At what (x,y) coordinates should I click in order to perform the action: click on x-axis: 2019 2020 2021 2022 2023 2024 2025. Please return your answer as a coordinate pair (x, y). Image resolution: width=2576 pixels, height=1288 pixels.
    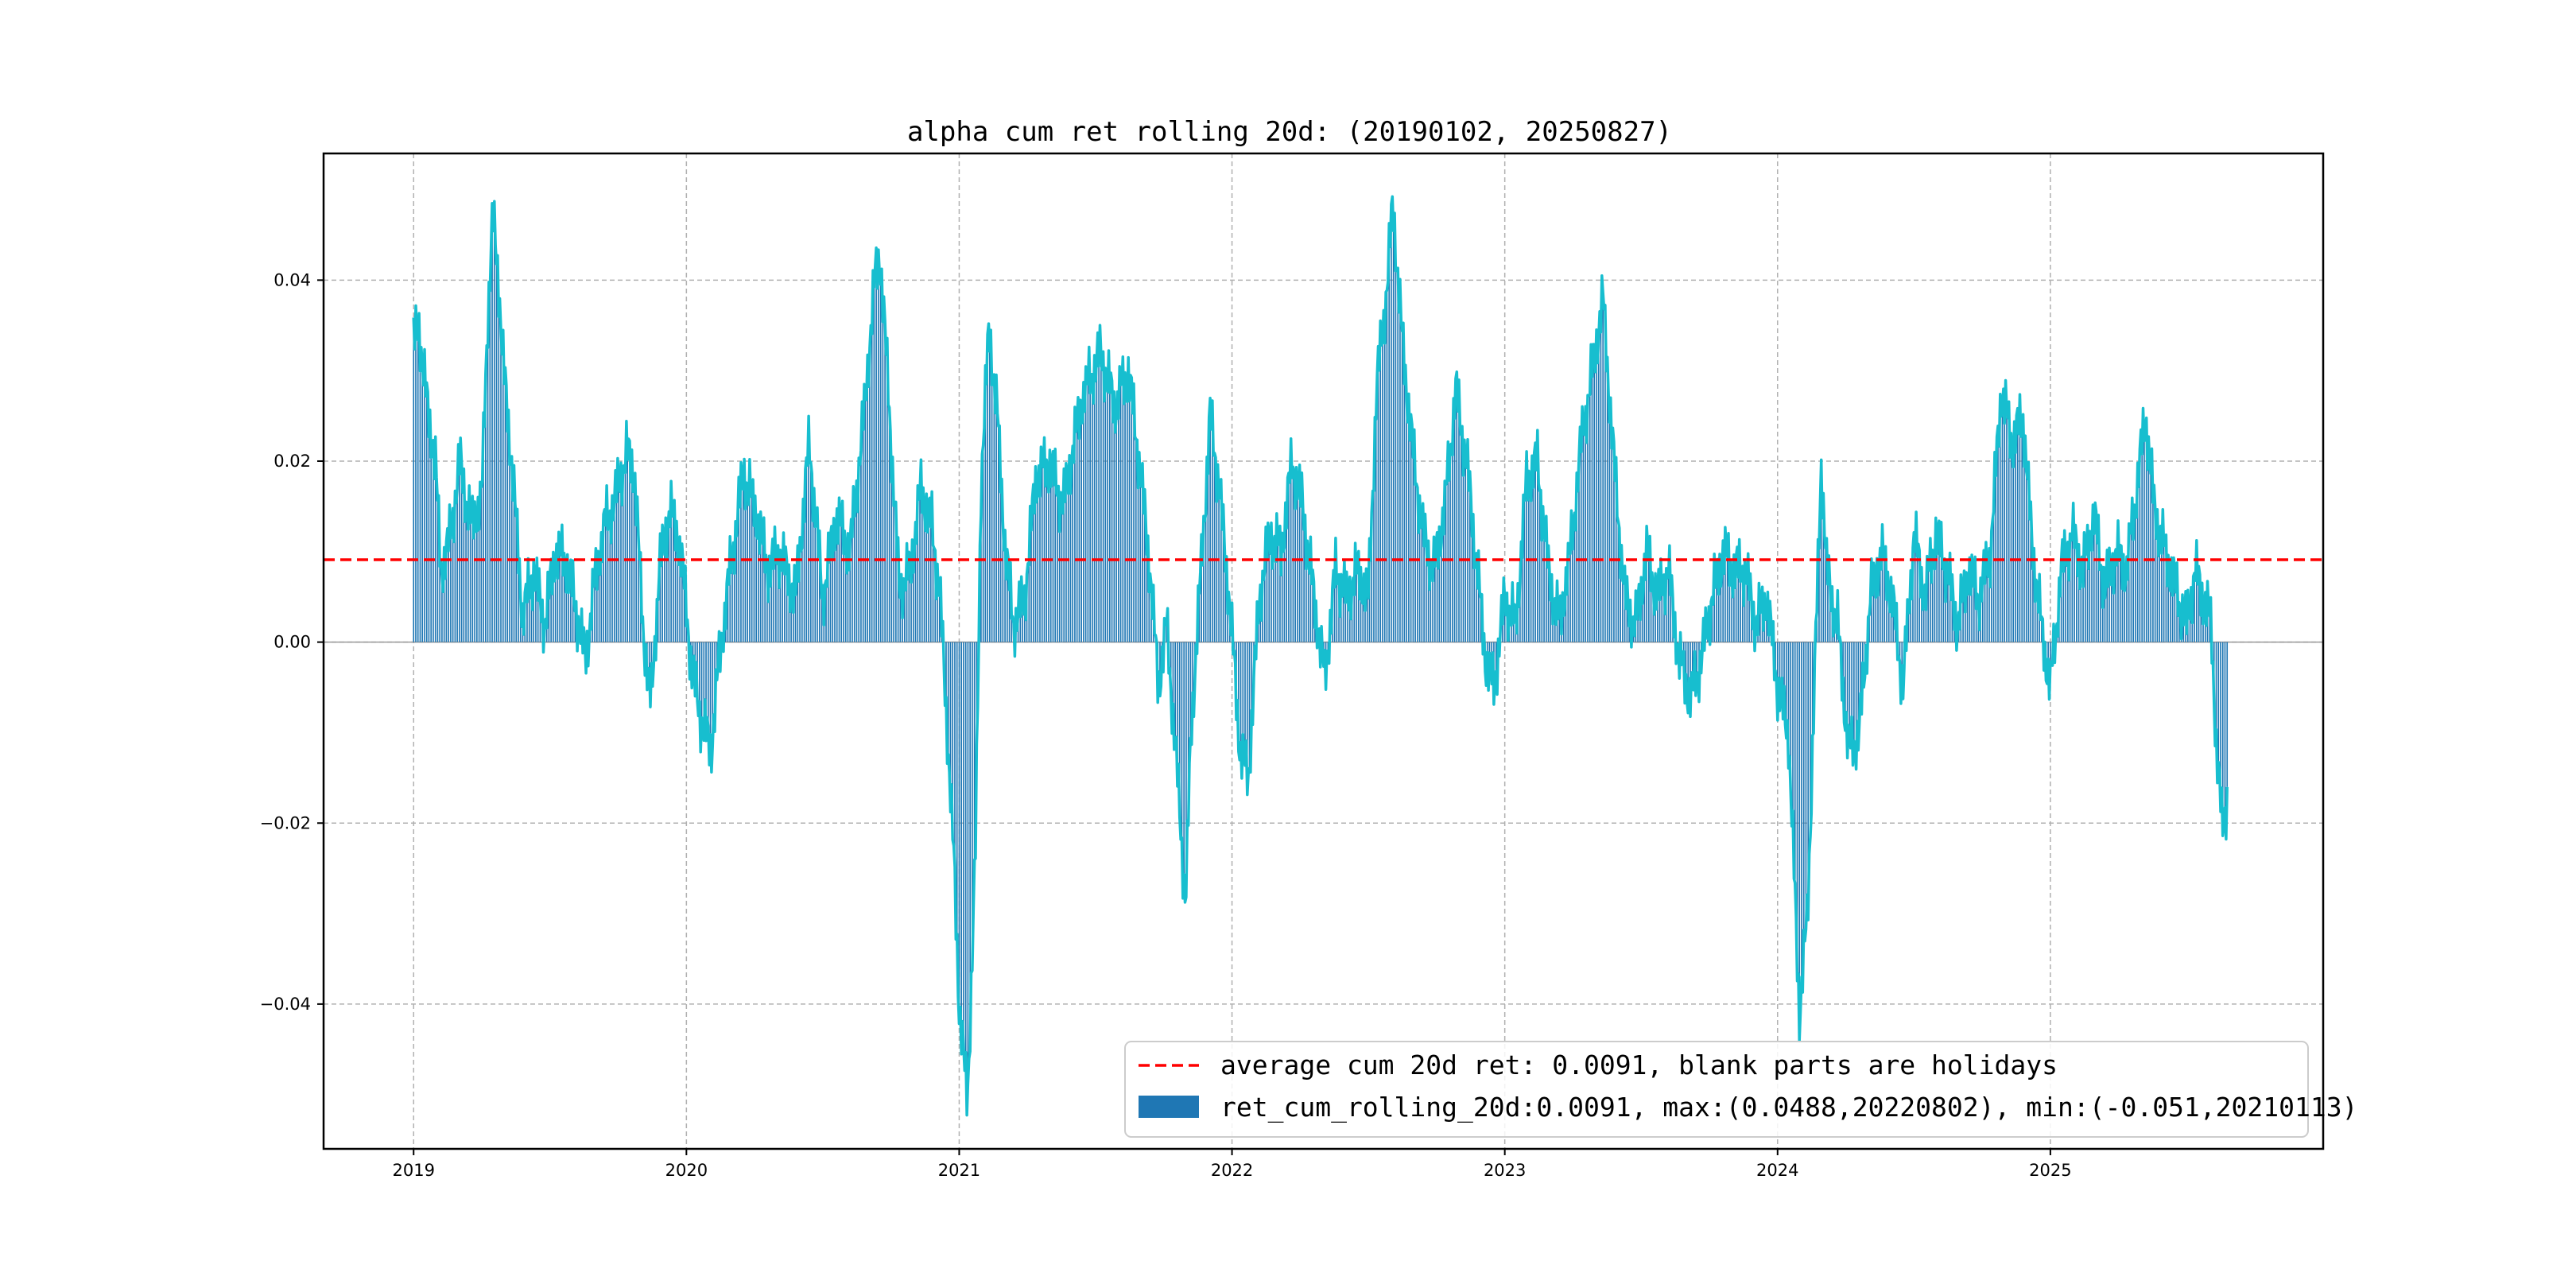
    Looking at the image, I should click on (1232, 1165).